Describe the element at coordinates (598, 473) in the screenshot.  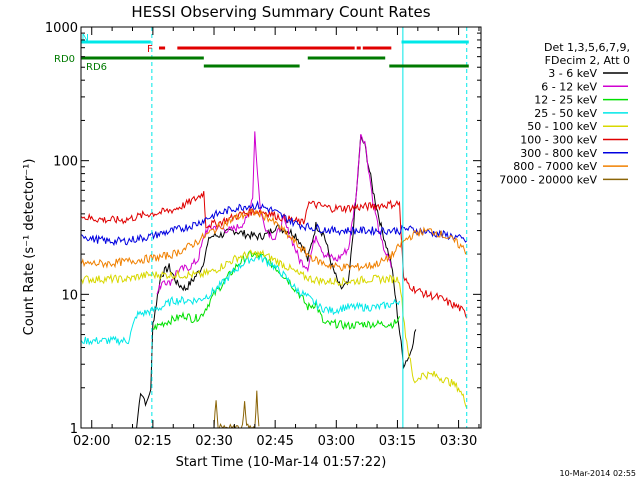
I see `timestamp: 10-Mar-2014 02:55` at that location.